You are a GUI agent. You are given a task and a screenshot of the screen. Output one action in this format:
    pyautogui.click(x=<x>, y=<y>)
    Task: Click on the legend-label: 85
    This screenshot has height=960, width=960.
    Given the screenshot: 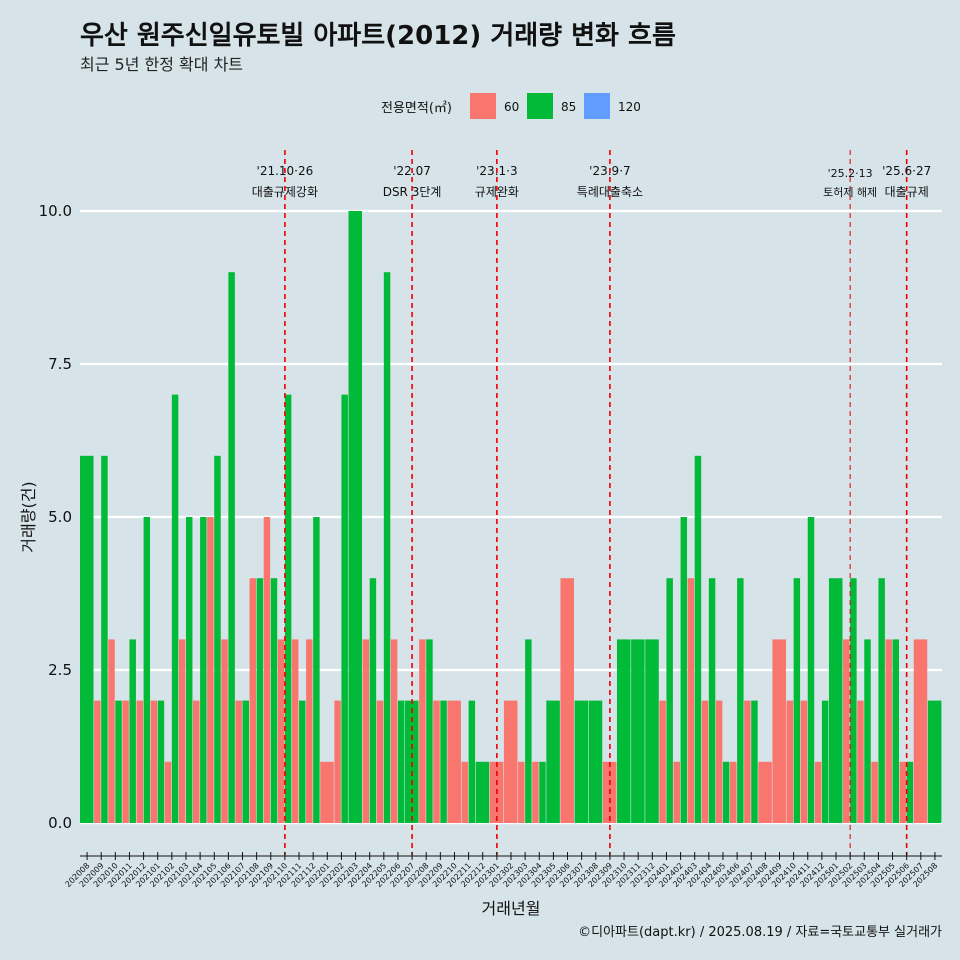 What is the action you would take?
    pyautogui.click(x=568, y=107)
    